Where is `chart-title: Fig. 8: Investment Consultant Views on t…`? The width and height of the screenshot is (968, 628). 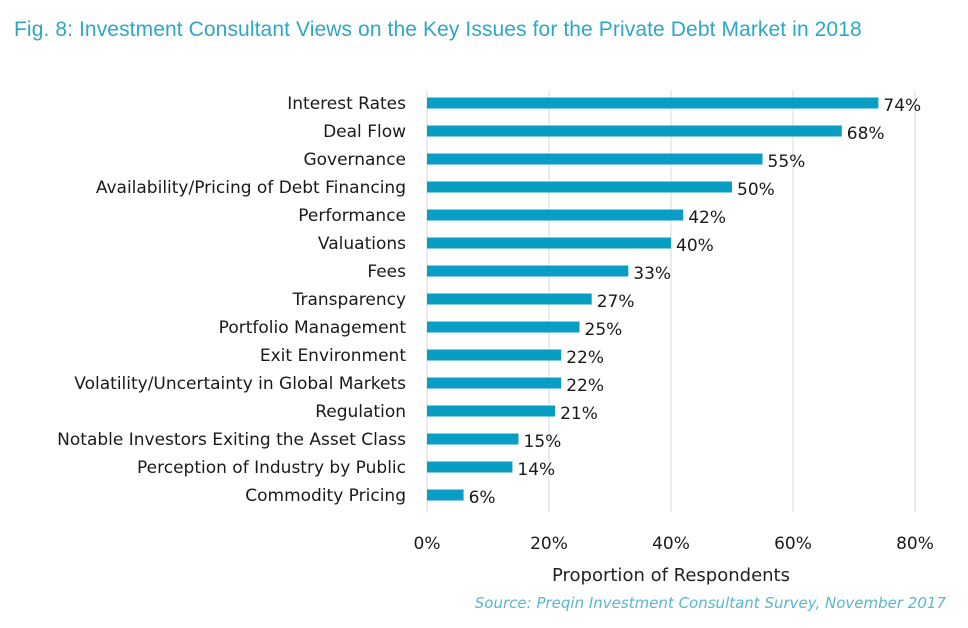 chart-title: Fig. 8: Investment Consultant Views on t… is located at coordinates (438, 29).